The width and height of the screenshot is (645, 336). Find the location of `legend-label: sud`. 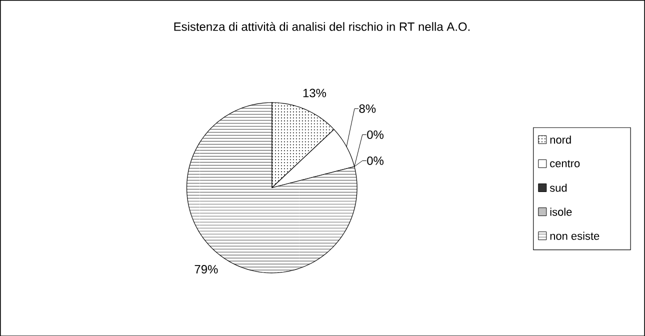

legend-label: sud is located at coordinates (558, 188).